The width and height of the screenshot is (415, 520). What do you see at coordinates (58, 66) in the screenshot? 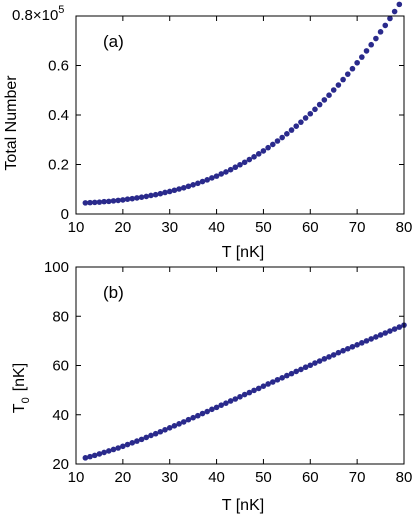
I see `y-tick-label: 0.6` at bounding box center [58, 66].